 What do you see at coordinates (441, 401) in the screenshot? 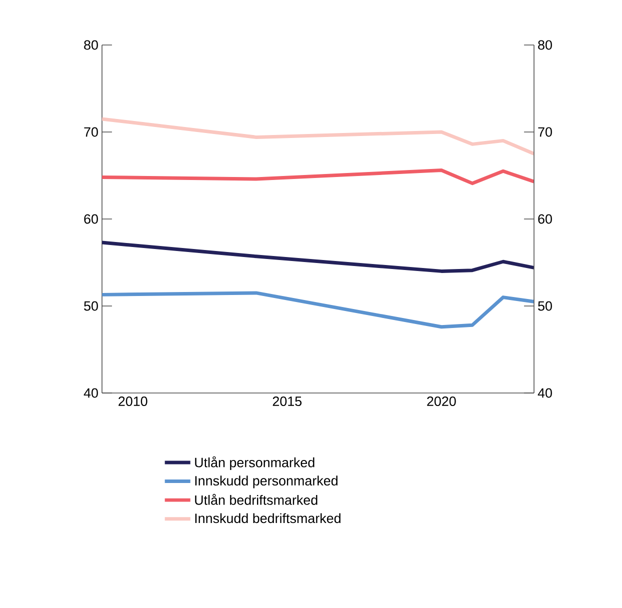
I see `x-tick-label: 2020` at bounding box center [441, 401].